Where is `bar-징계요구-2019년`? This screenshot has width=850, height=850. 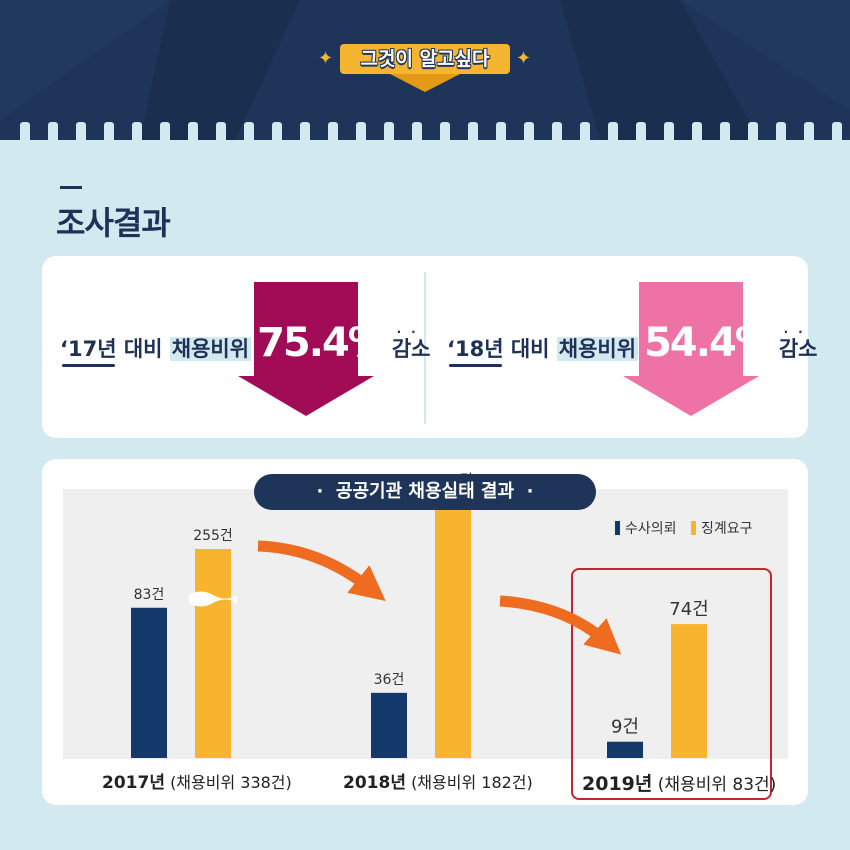 bar-징계요구-2019년 is located at coordinates (689, 691).